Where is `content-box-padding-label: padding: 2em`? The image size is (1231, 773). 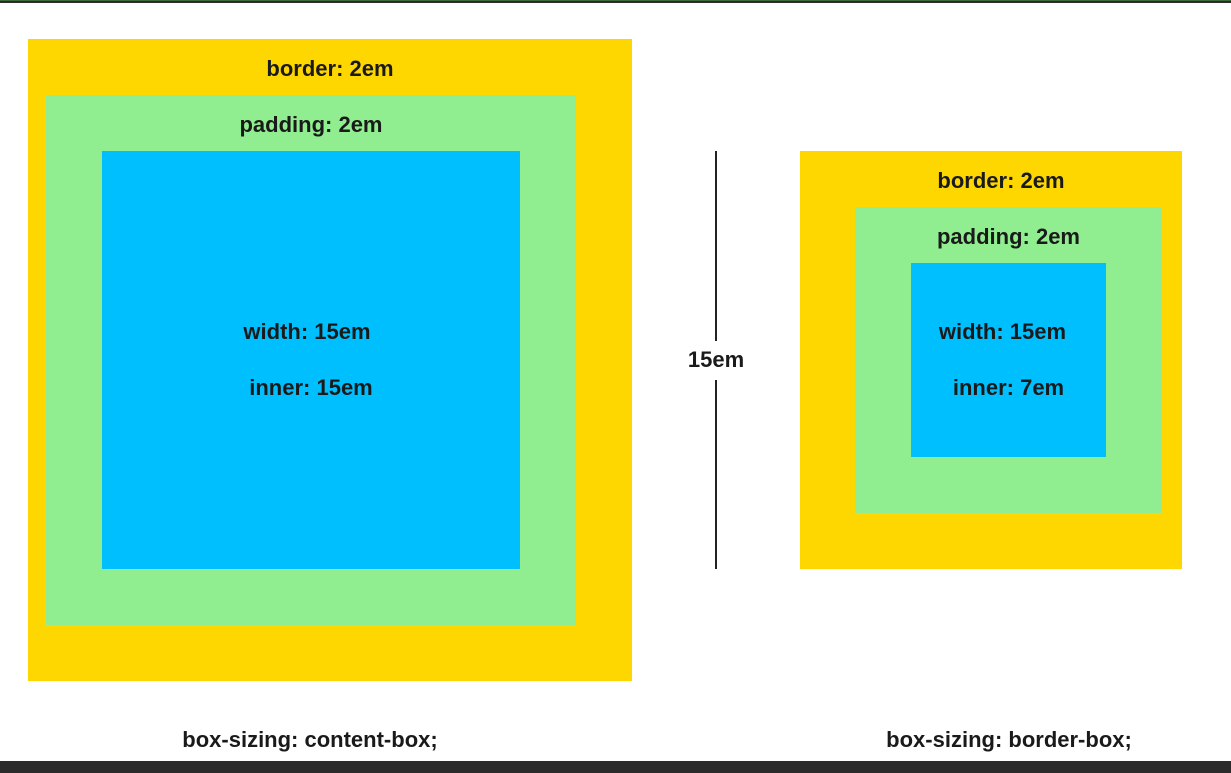
content-box-padding-label: padding: 2em is located at coordinates (311, 124).